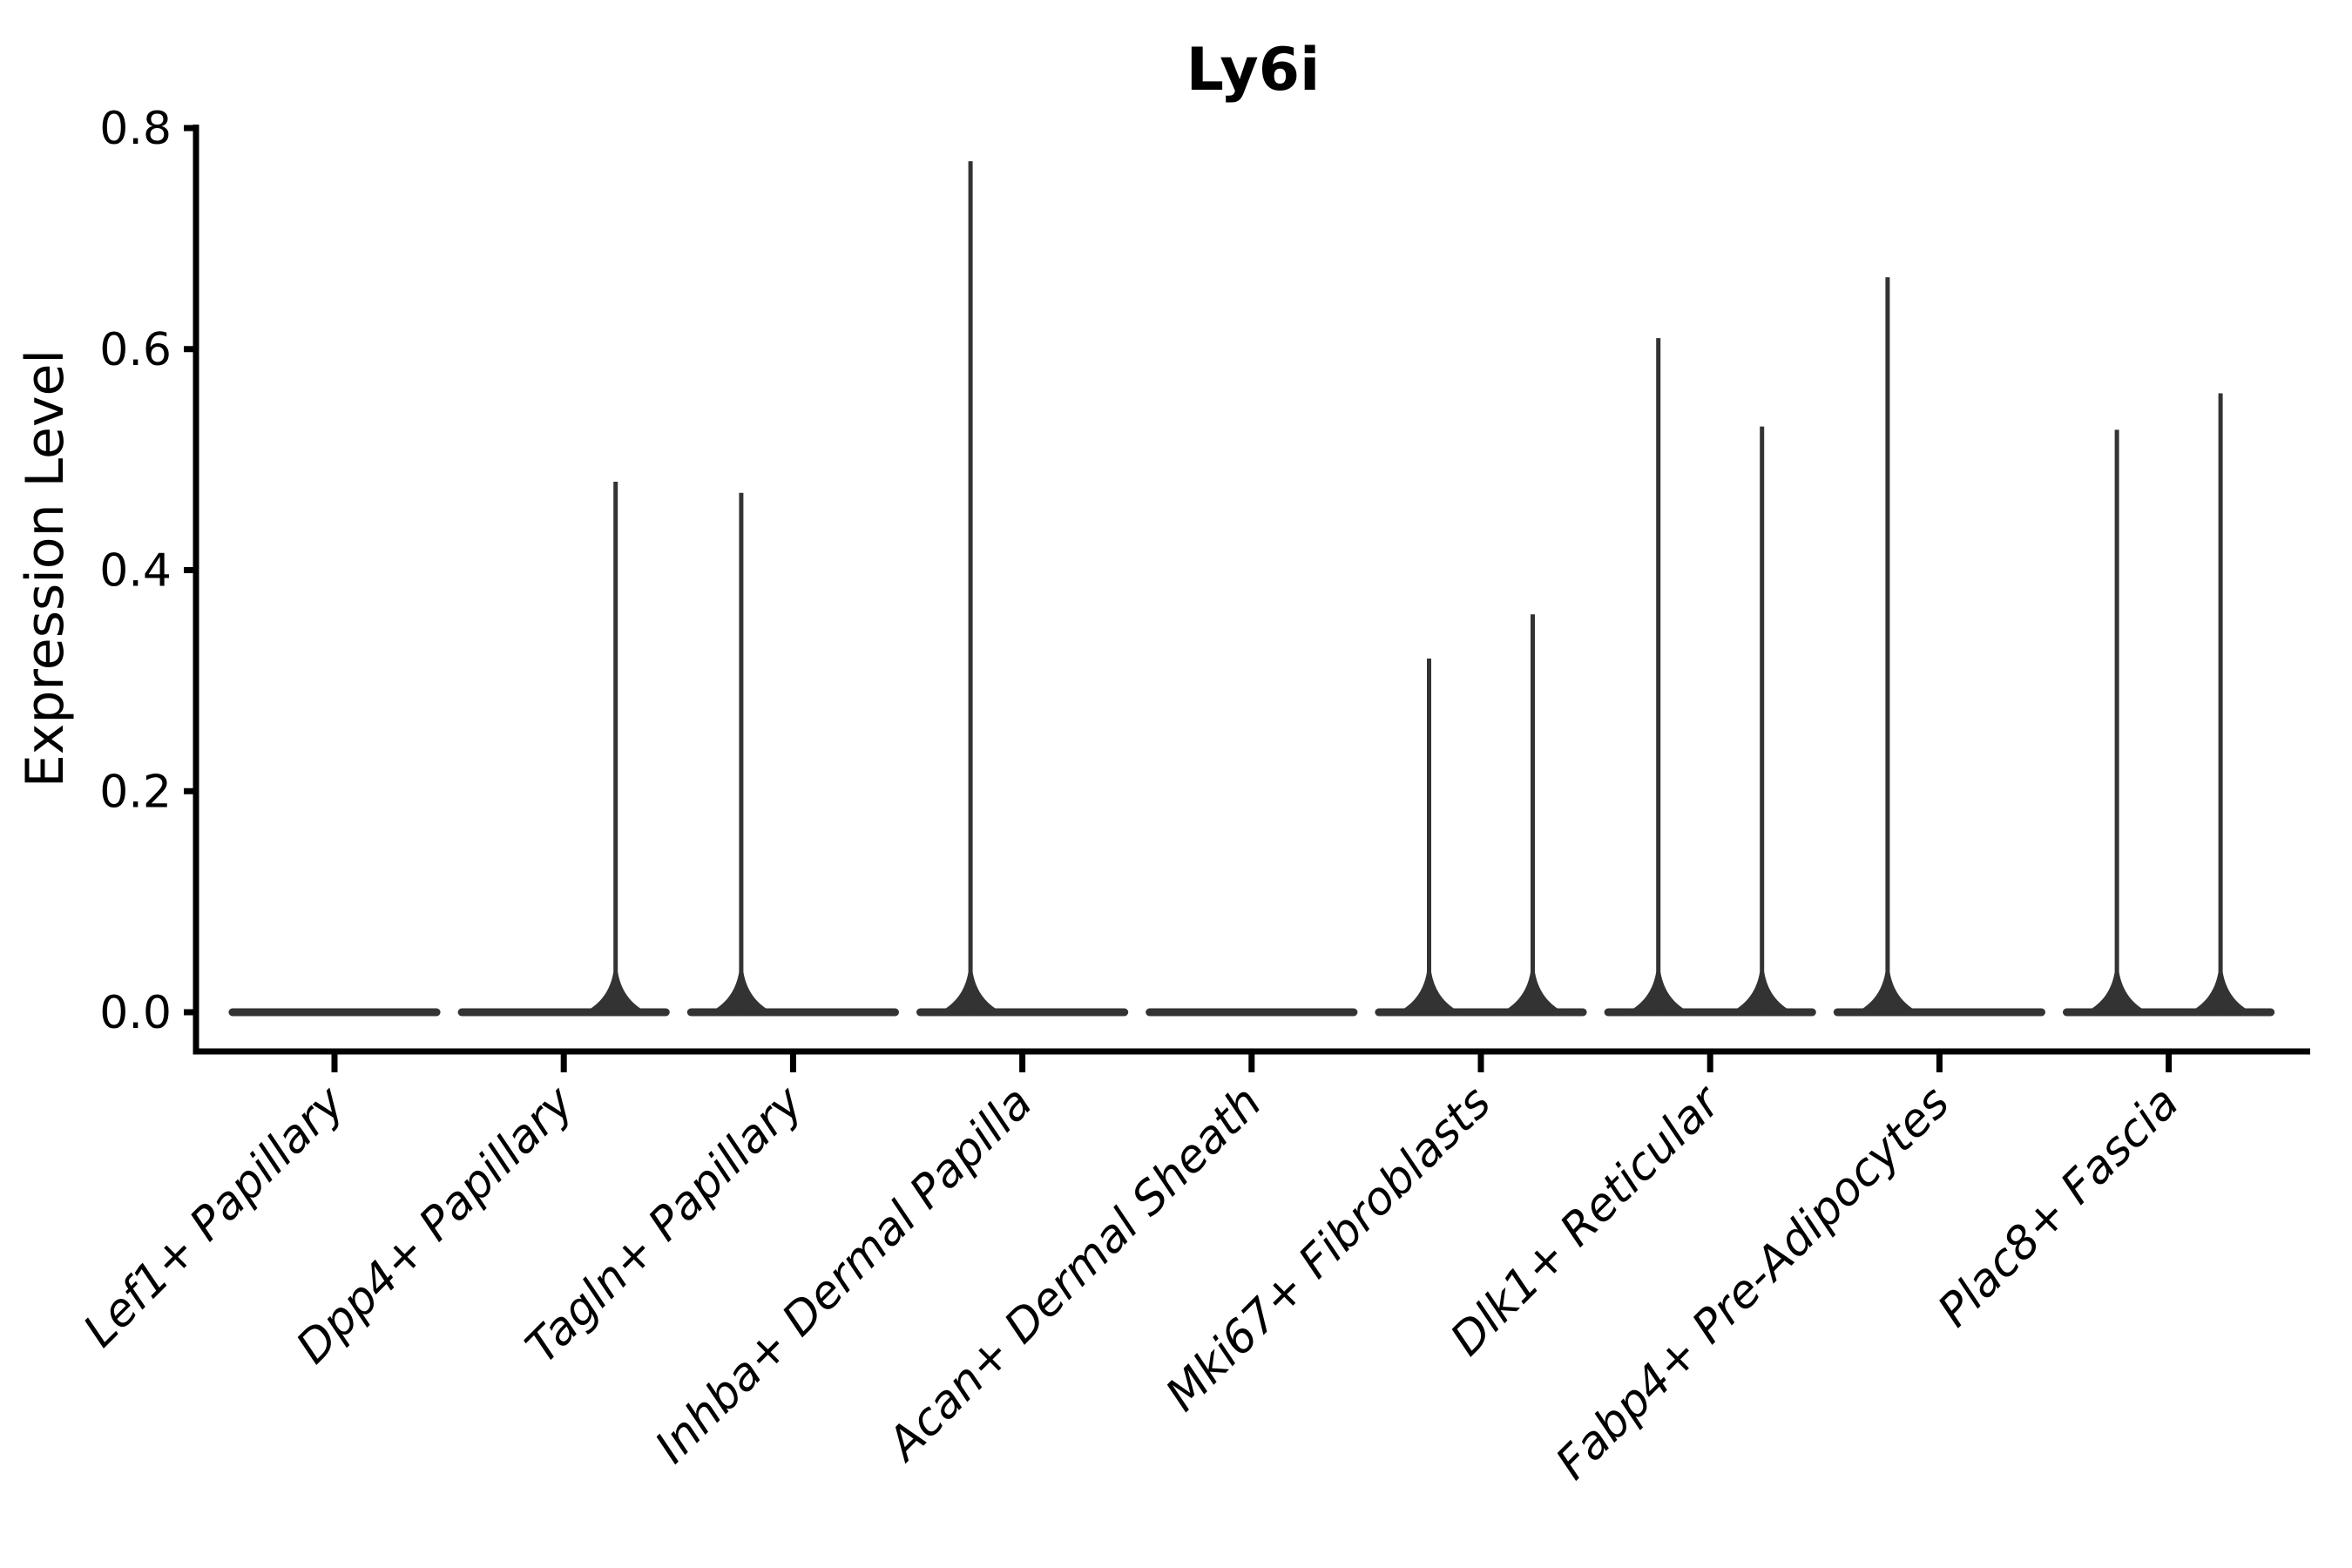 This screenshot has width=2352, height=1568. What do you see at coordinates (135, 792) in the screenshot?
I see `y-tick-label: 0.2` at bounding box center [135, 792].